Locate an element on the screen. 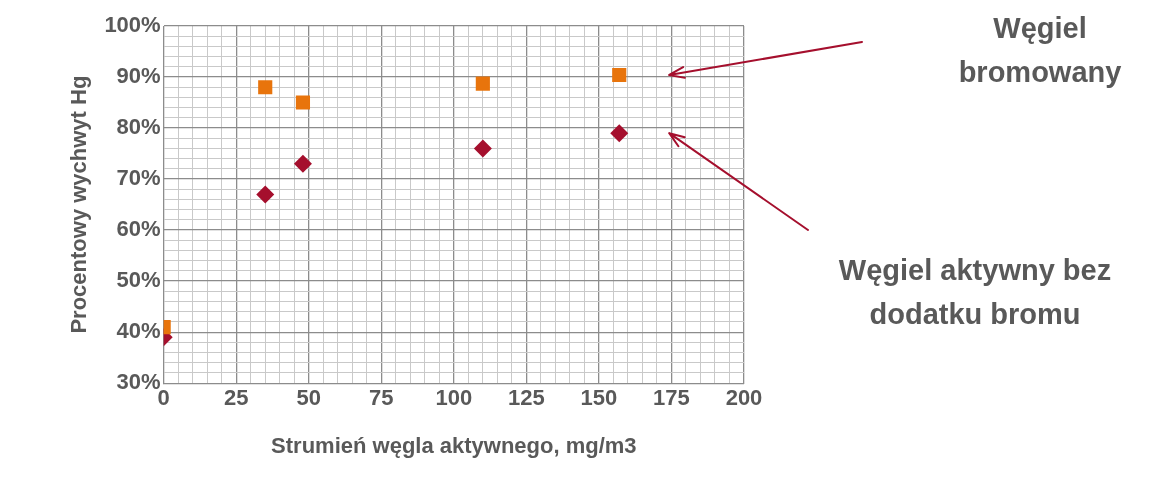 This screenshot has height=492, width=1154. x-tick-label: 200 is located at coordinates (744, 398).